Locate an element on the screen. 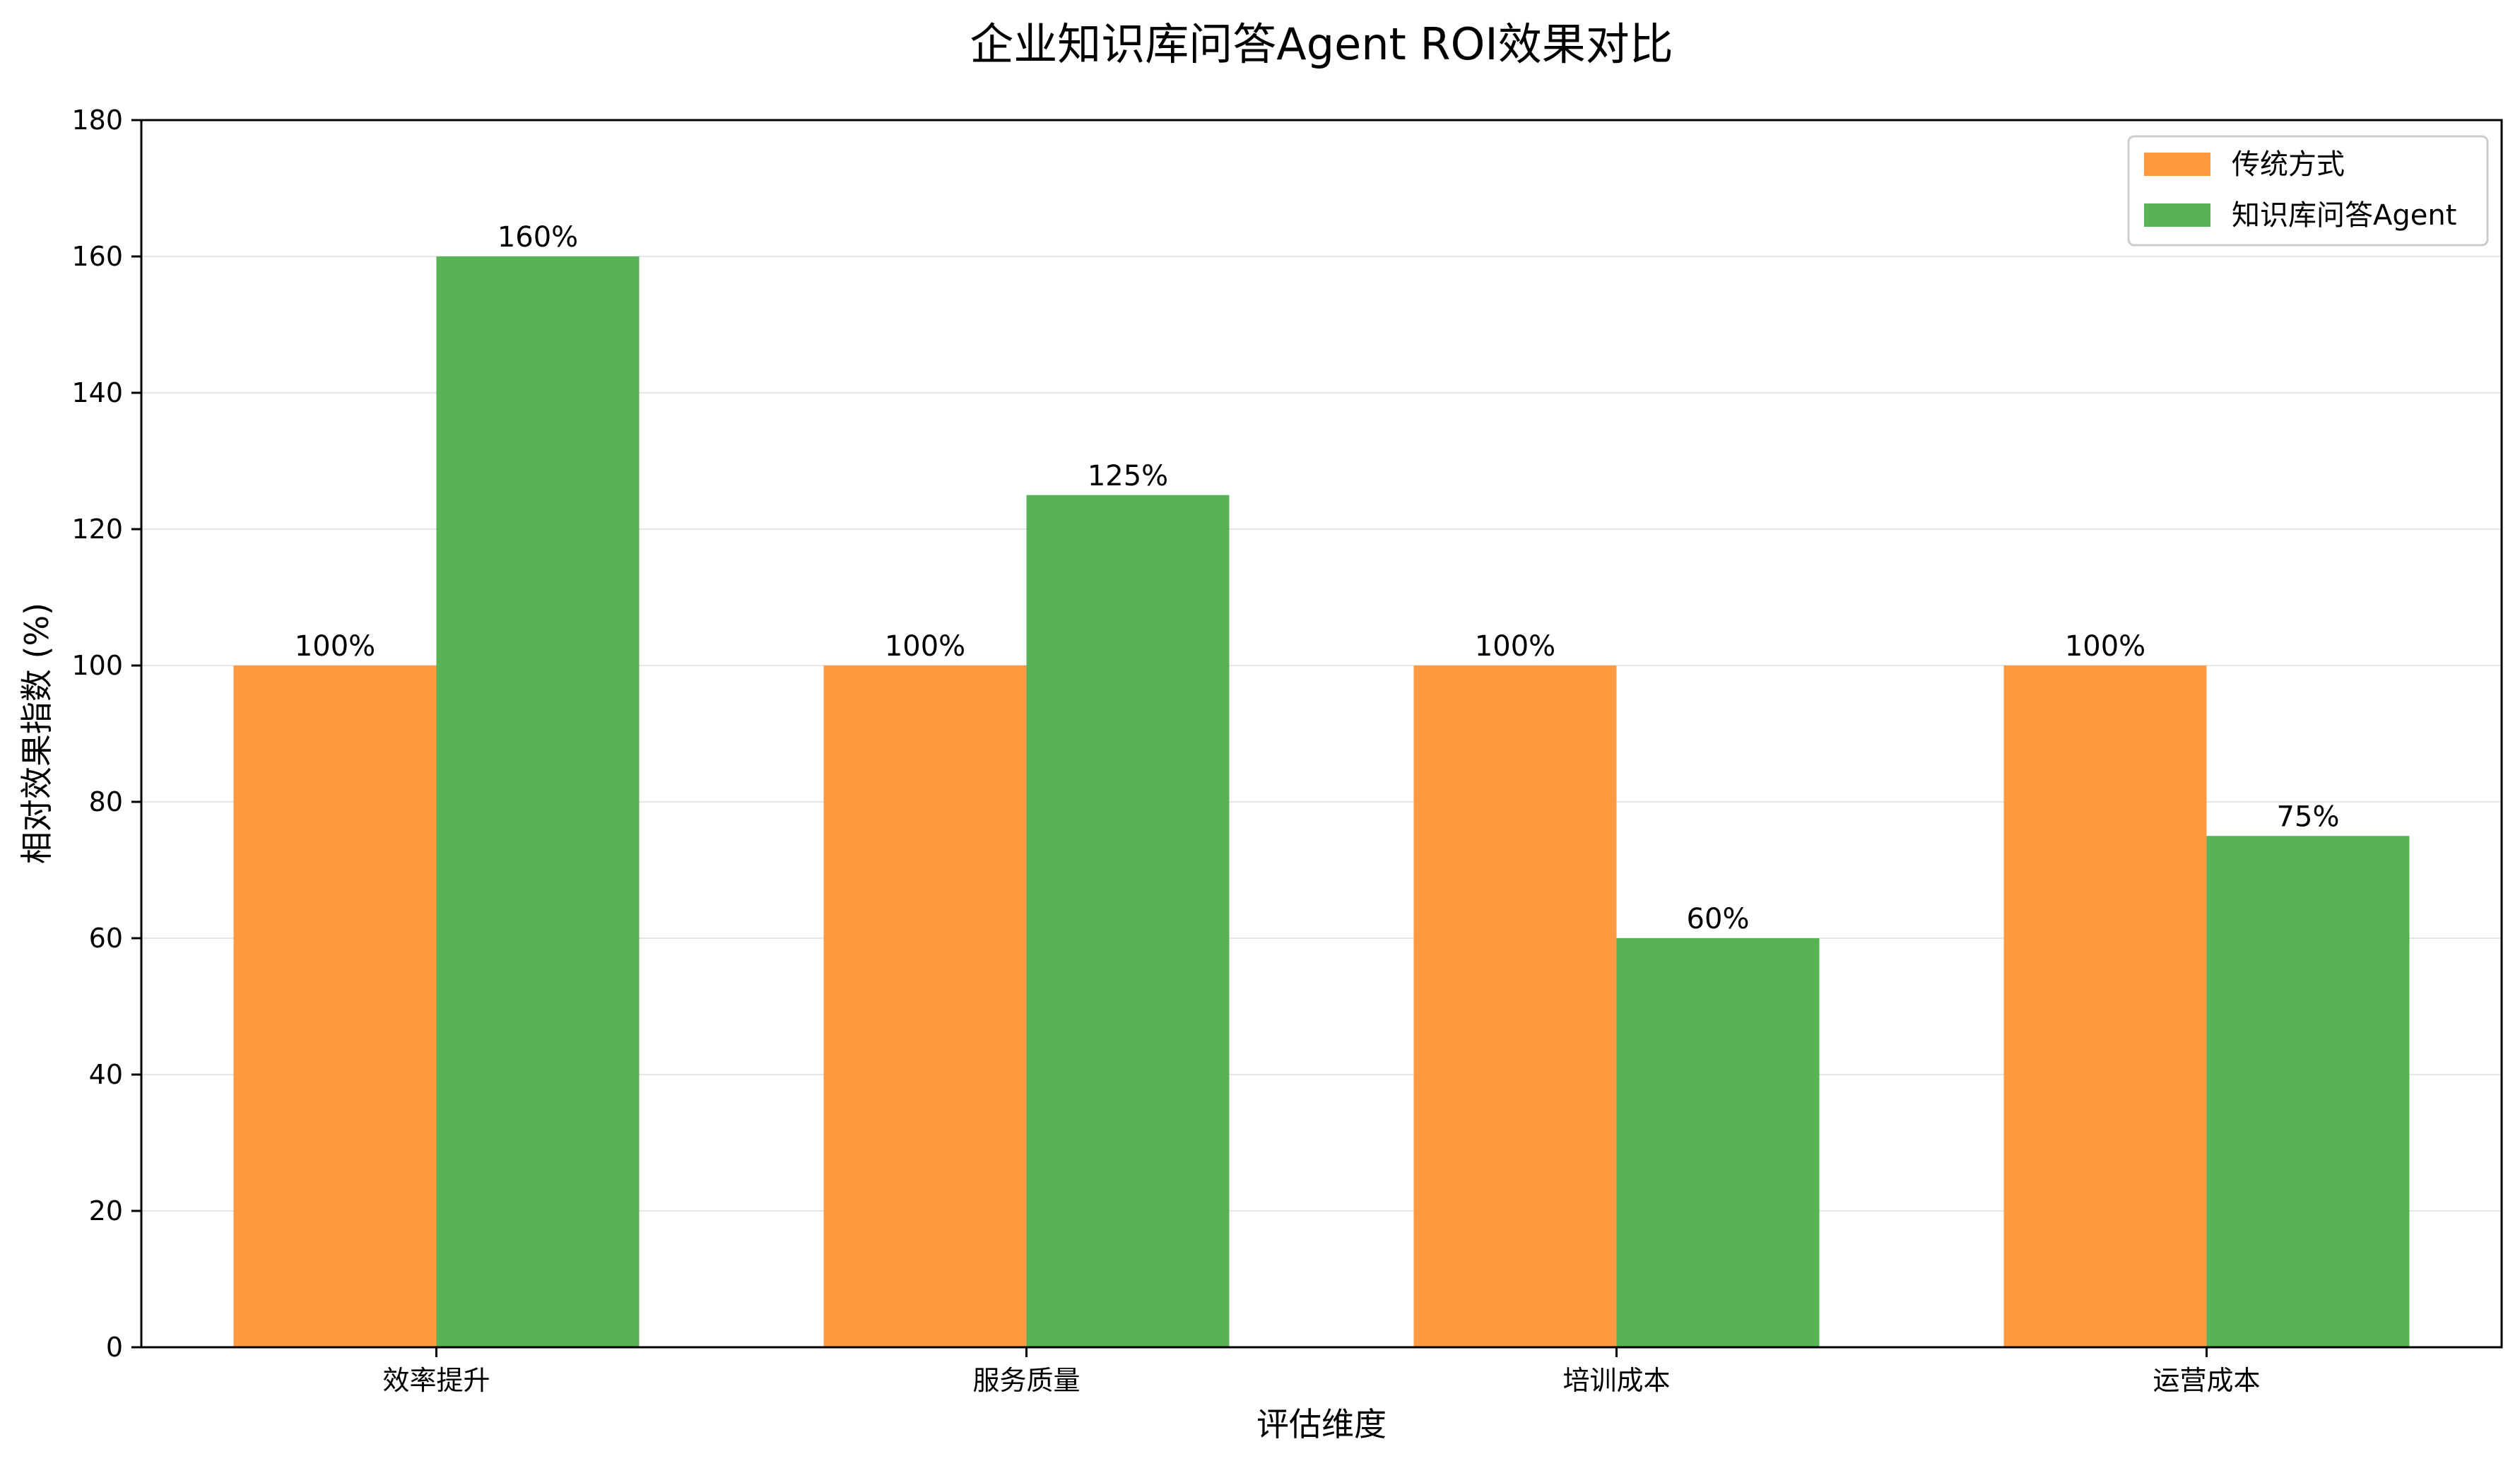  y-axis-ticks: 0 20 40 60 80 100 120 140 160 180 is located at coordinates (106, 734).